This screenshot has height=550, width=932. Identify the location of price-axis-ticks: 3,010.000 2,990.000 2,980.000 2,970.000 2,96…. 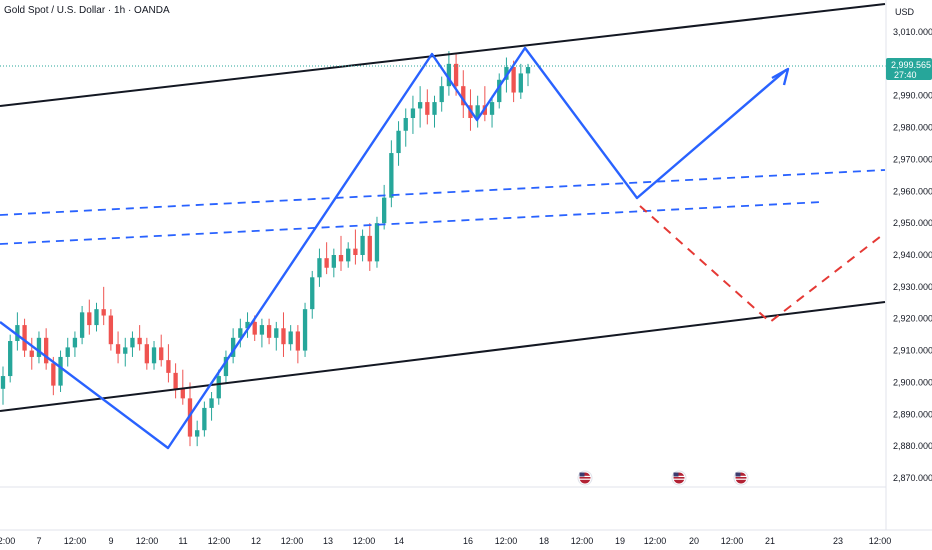
(912, 255).